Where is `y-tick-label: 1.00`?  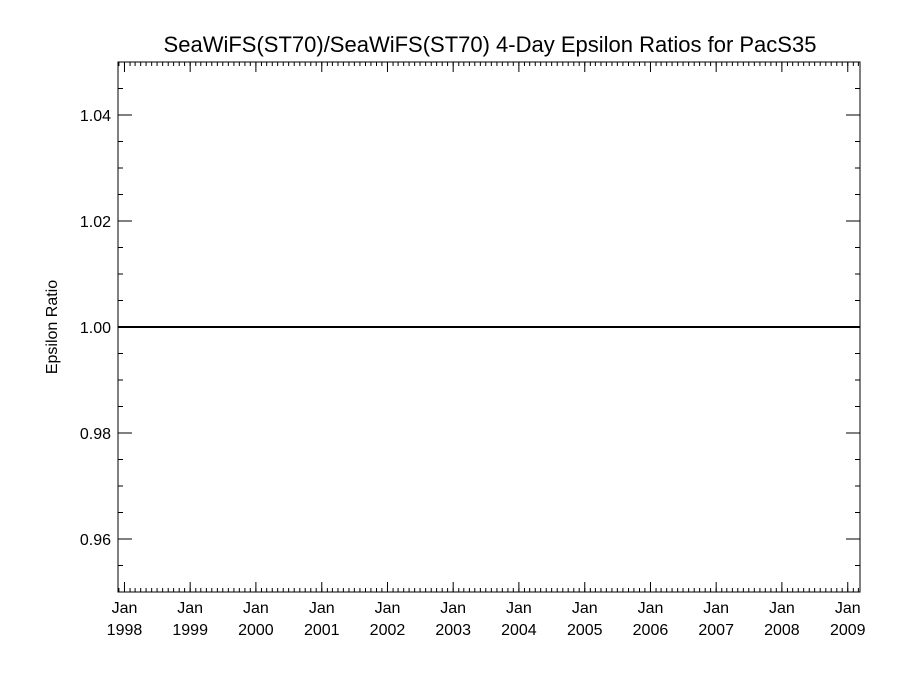 y-tick-label: 1.00 is located at coordinates (95, 328).